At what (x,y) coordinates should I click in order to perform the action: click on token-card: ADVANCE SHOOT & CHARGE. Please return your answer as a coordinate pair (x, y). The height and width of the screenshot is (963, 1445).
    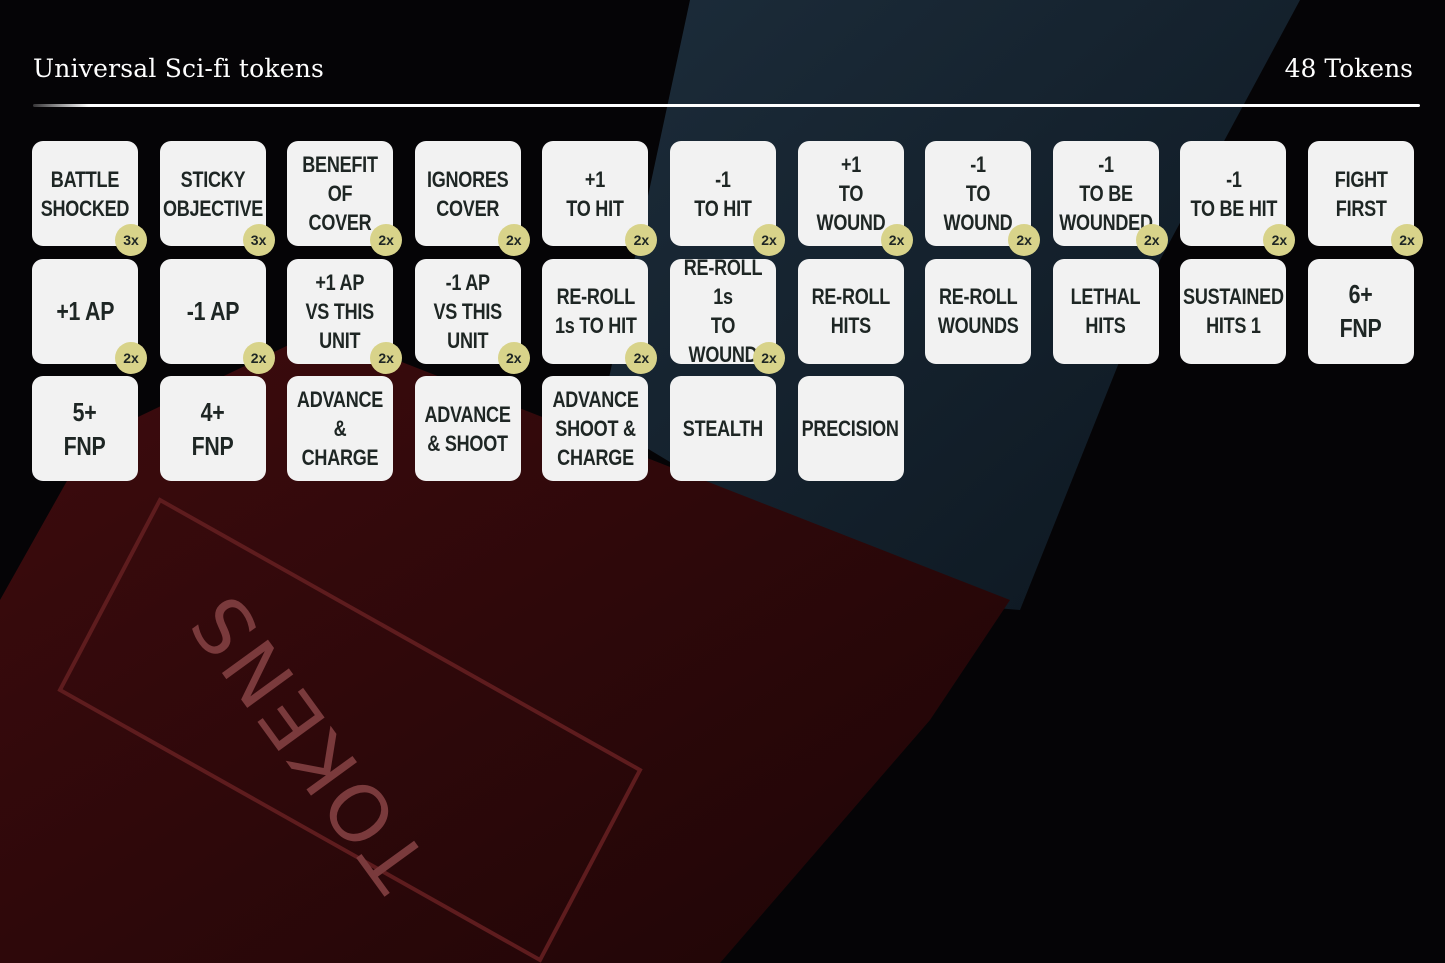
    Looking at the image, I should click on (595, 428).